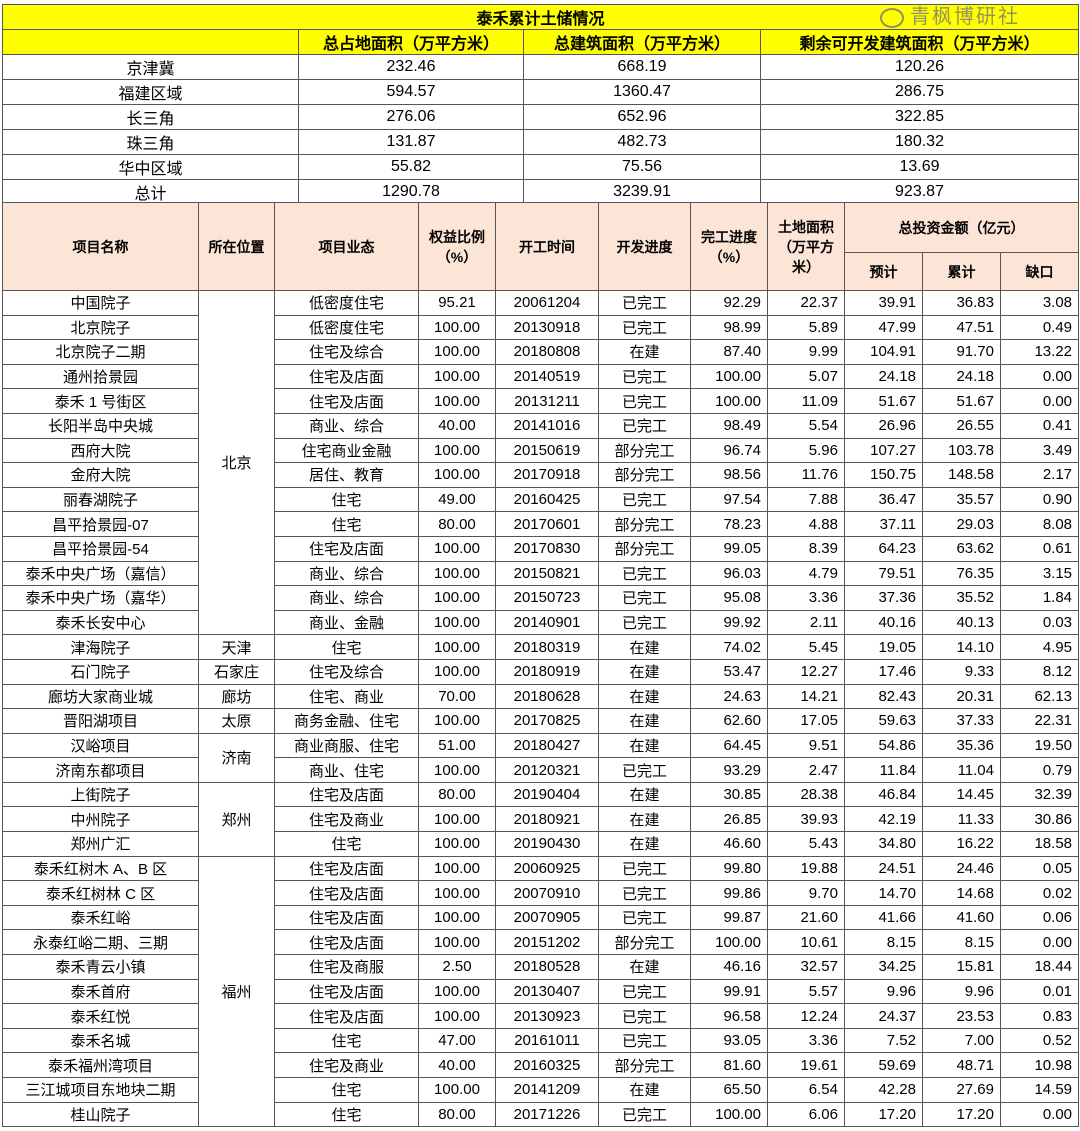 Image resolution: width=1080 pixels, height=1131 pixels. Describe the element at coordinates (729, 794) in the screenshot. I see `table-cell: 30.85` at that location.